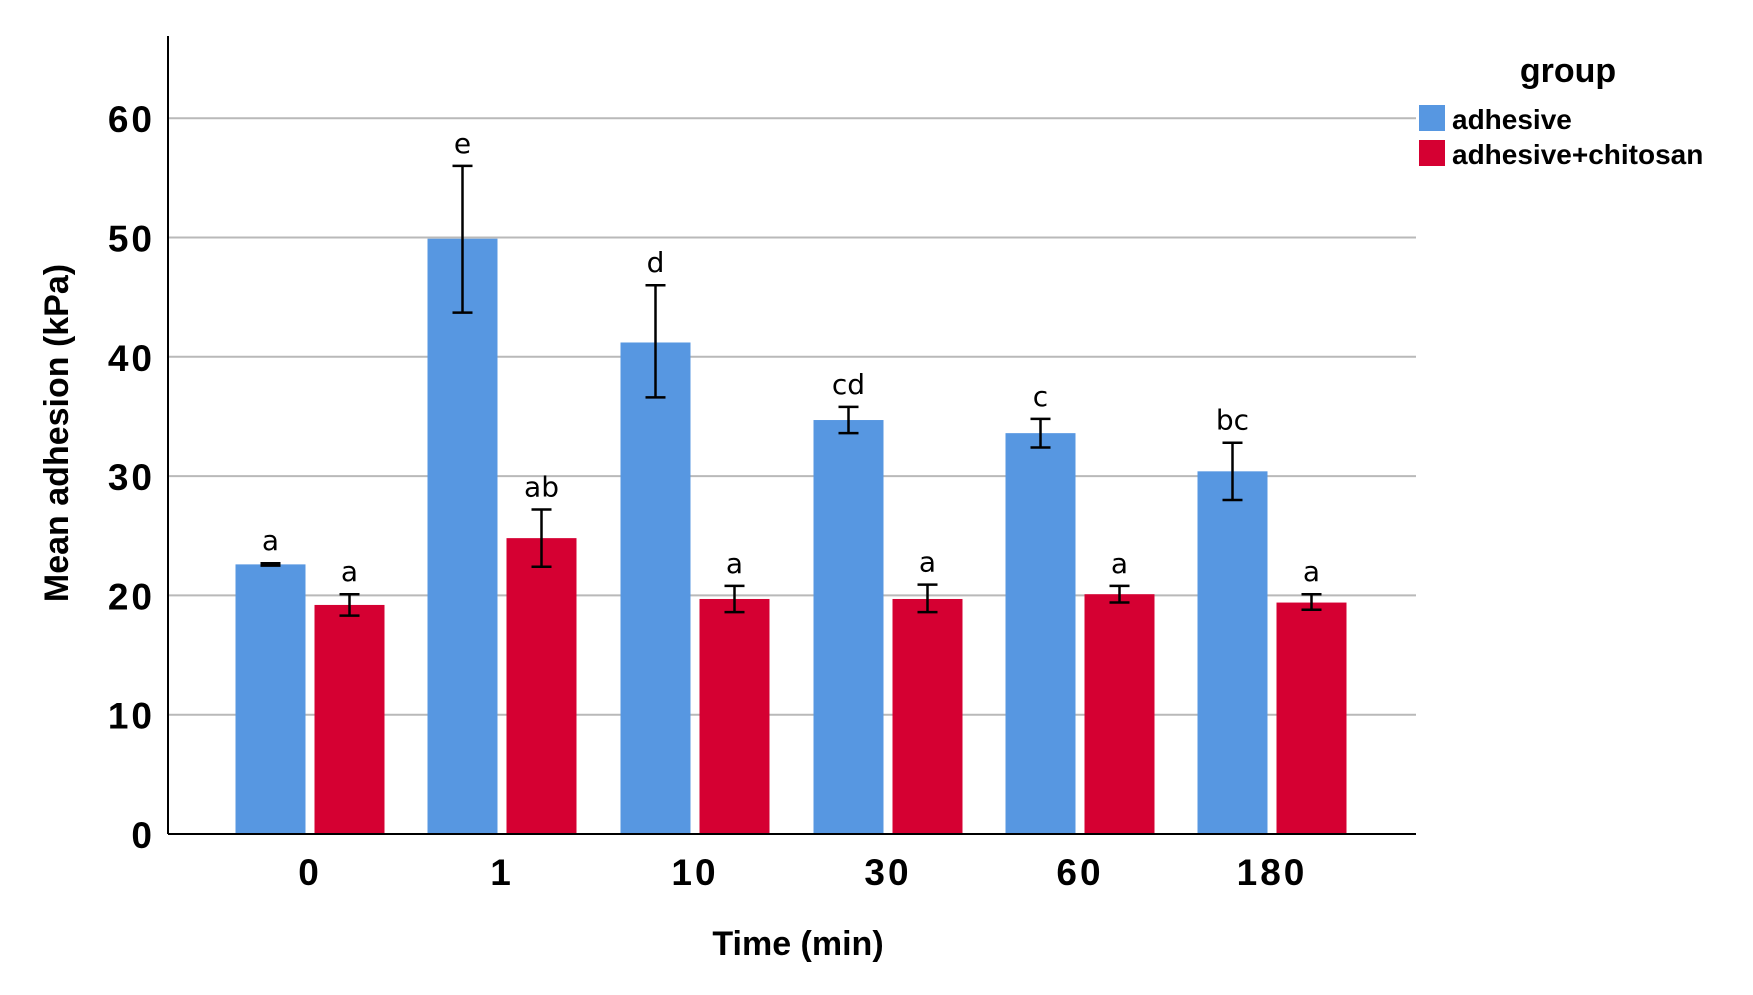 The width and height of the screenshot is (1753, 995). Describe the element at coordinates (131, 239) in the screenshot. I see `y-tick-50: 50` at that location.